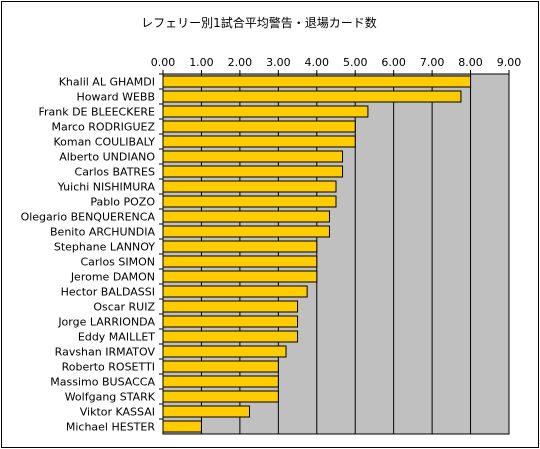 This screenshot has width=540, height=449. Describe the element at coordinates (317, 62) in the screenshot. I see `x-tick-label: 4.00` at that location.